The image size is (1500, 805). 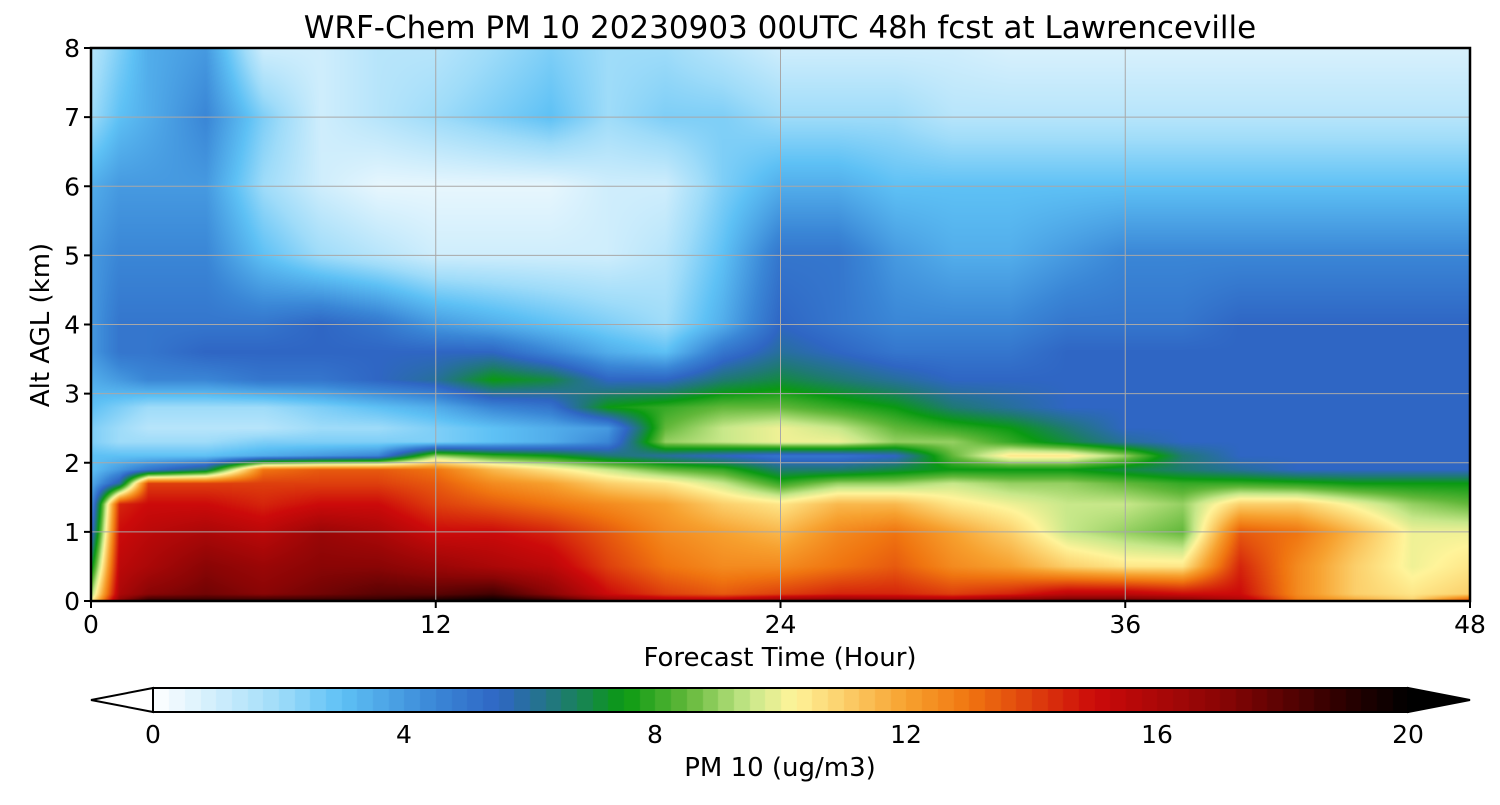 I want to click on colorbar-tick-label: 8, so click(x=655, y=734).